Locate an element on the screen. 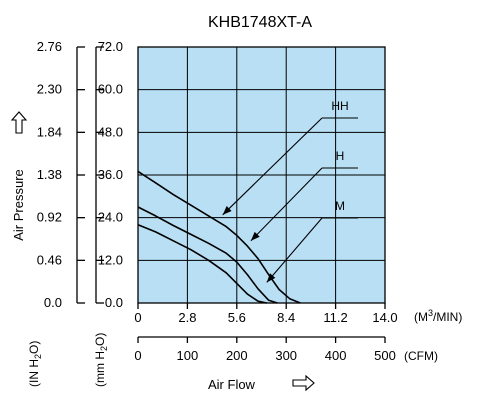 This screenshot has height=406, width=478. y-tick-label-inh2o: 1.84 is located at coordinates (49, 131).